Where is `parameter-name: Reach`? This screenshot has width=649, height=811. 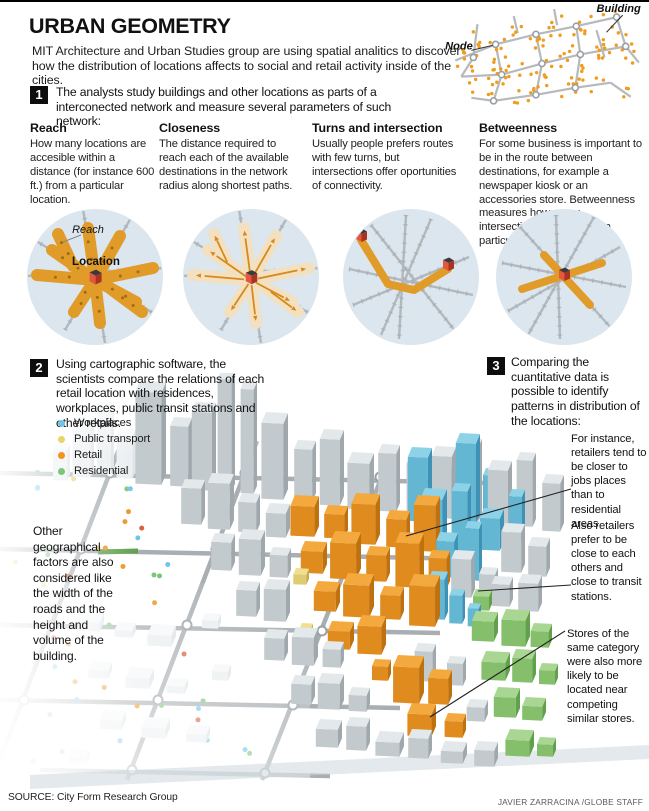 parameter-name: Reach is located at coordinates (48, 128).